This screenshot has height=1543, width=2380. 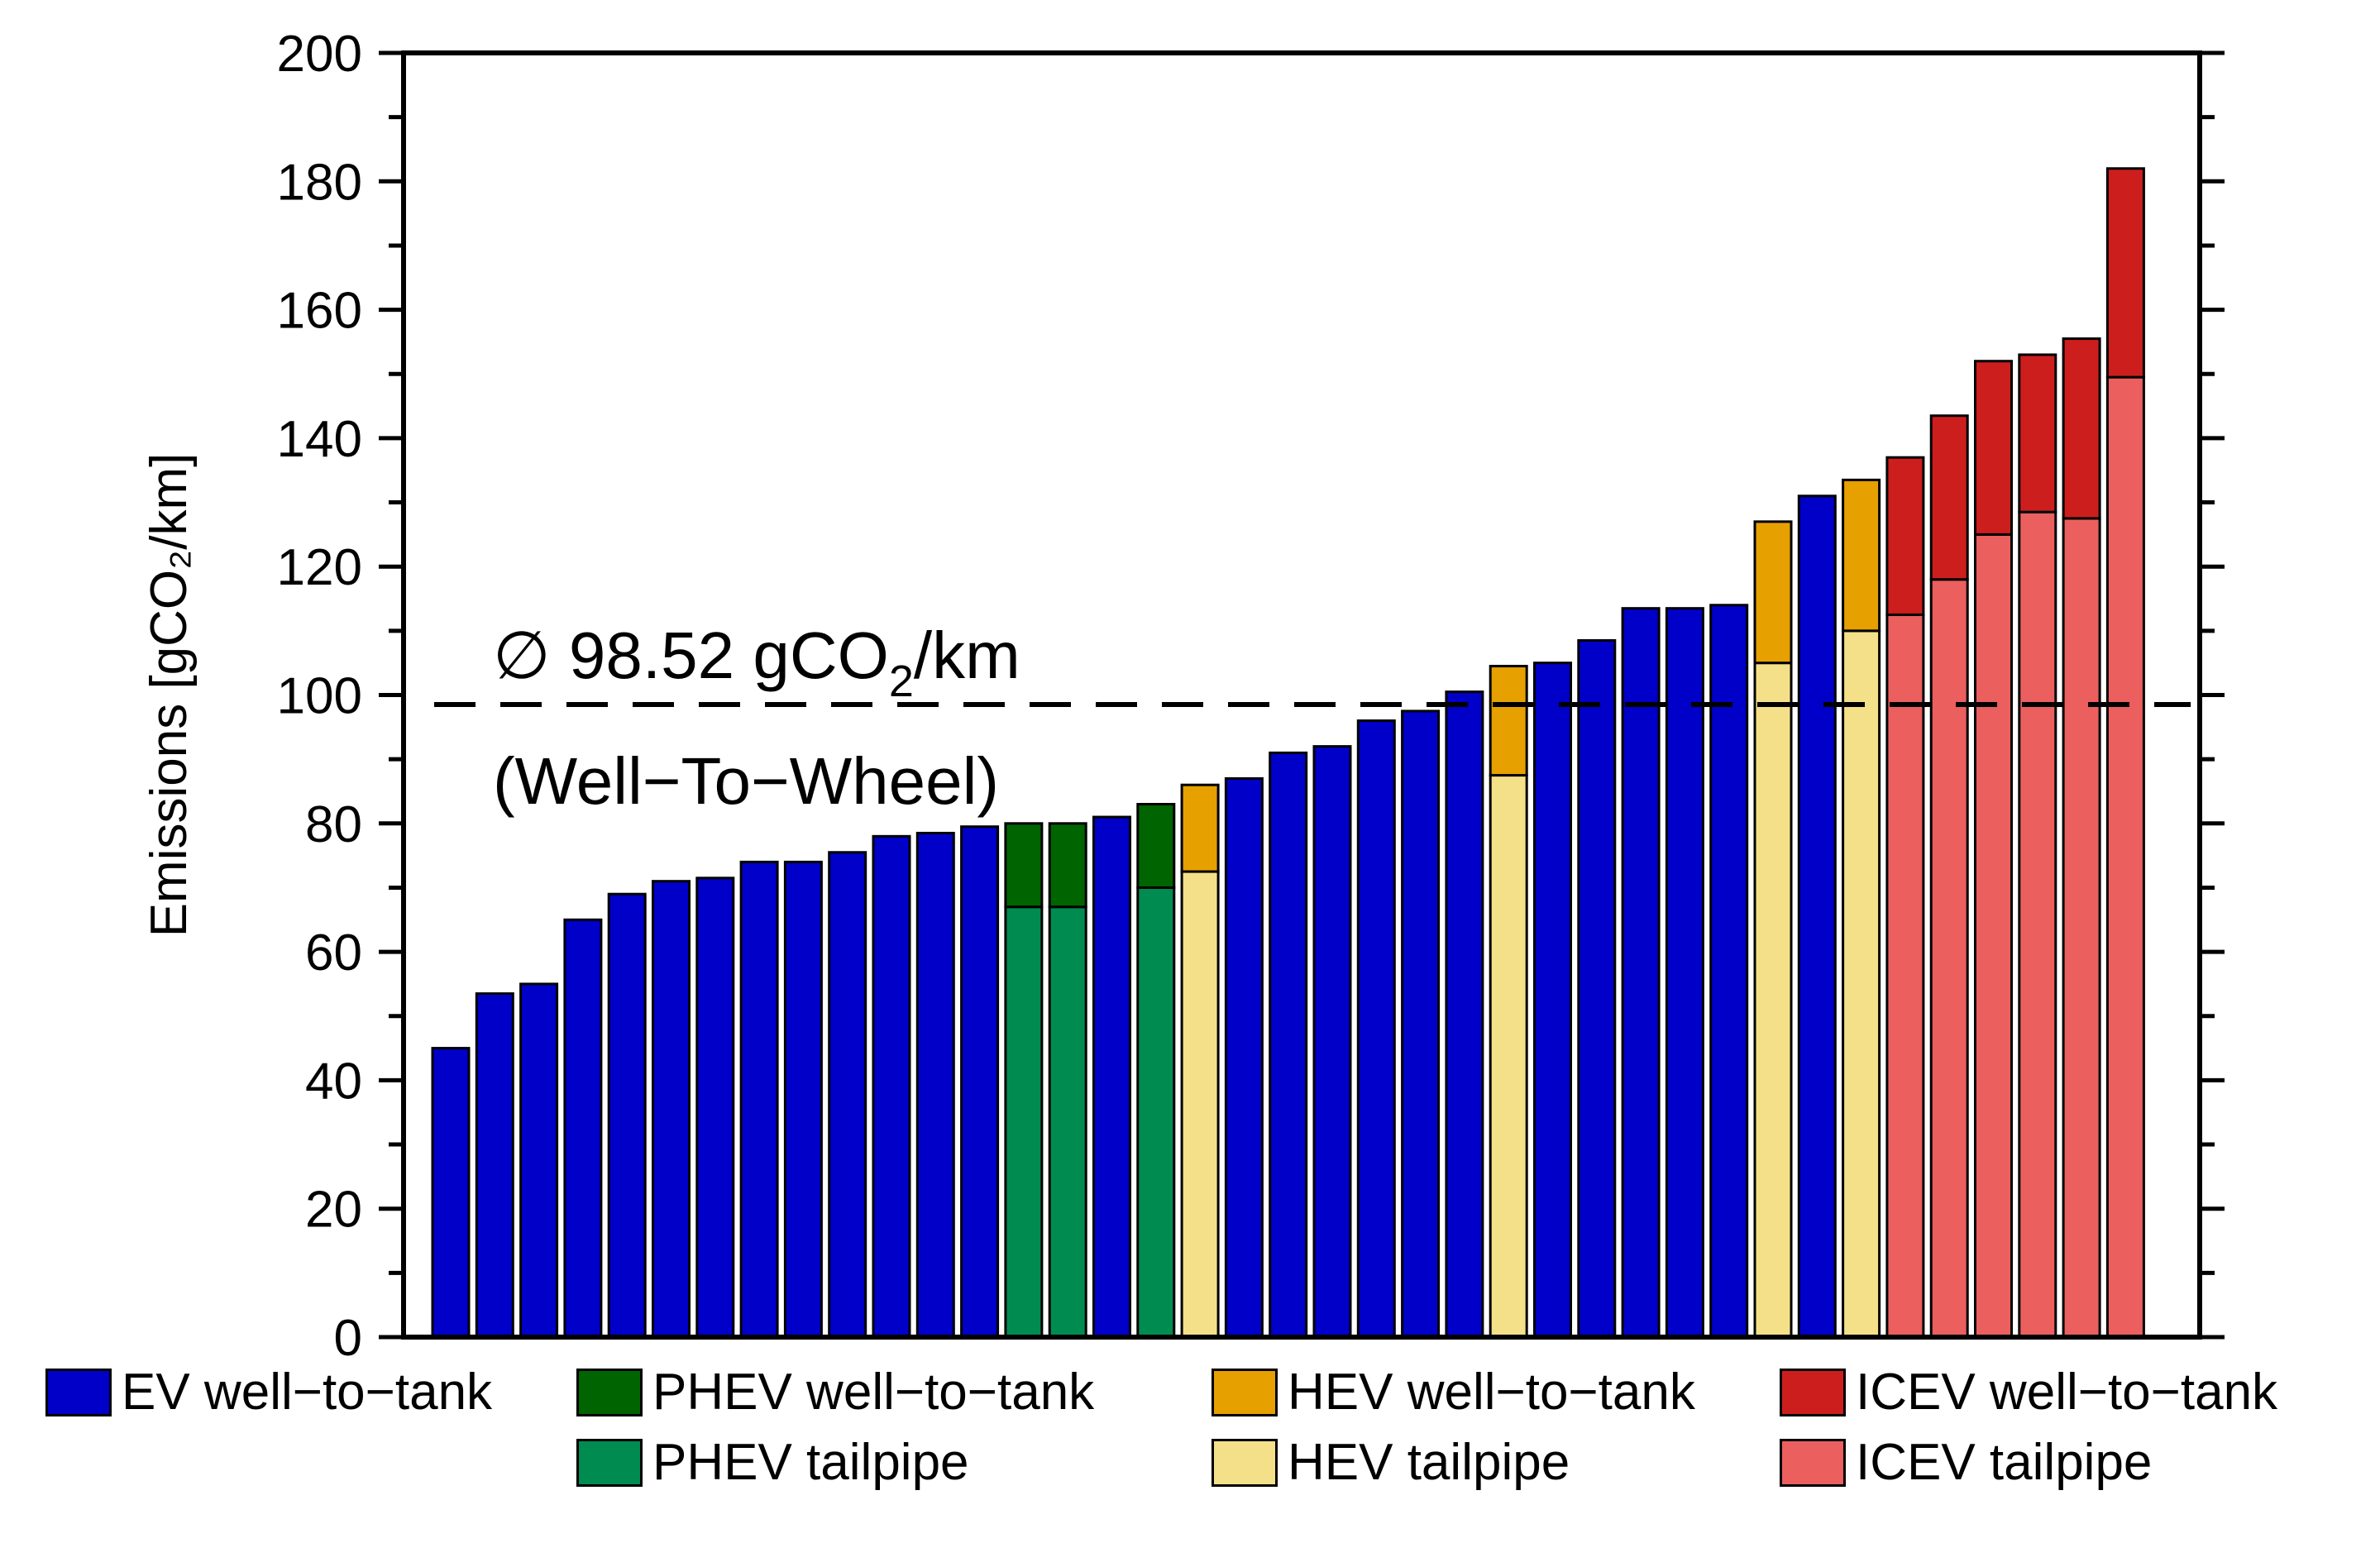 I want to click on bar-5-well-to-tank, so click(x=627, y=1115).